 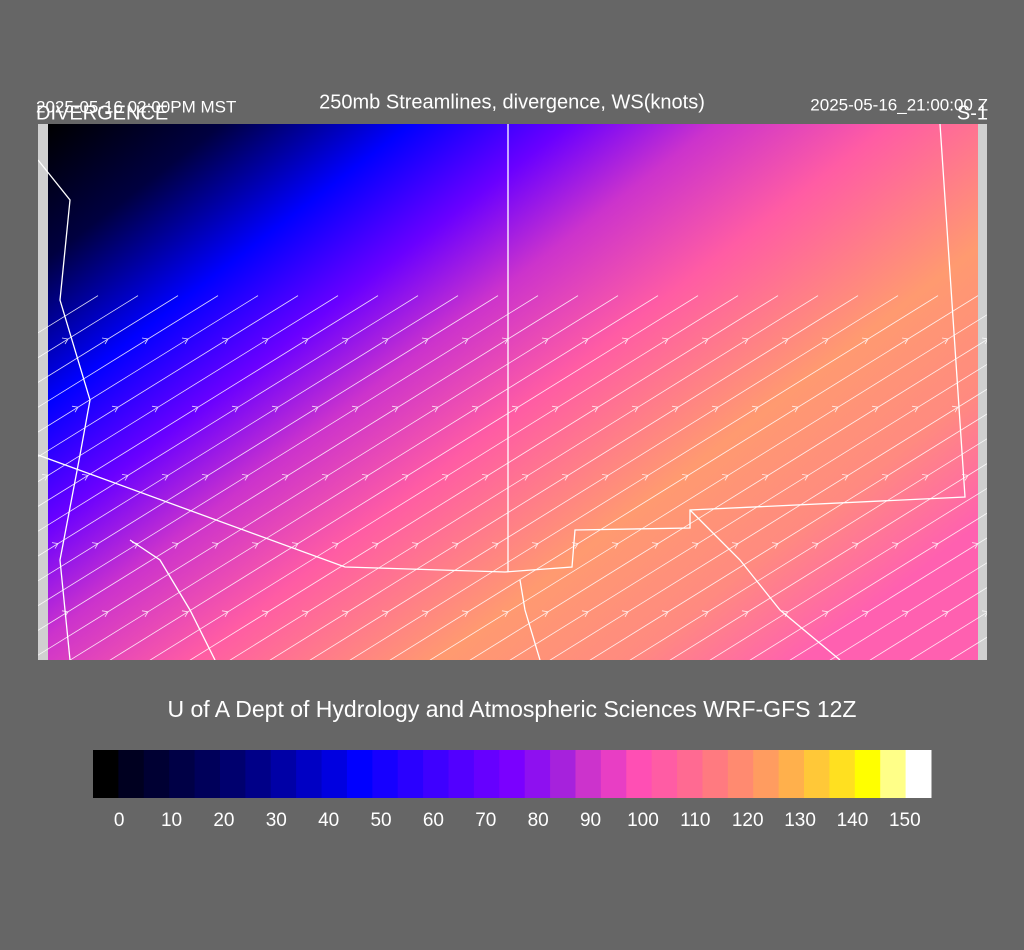 What do you see at coordinates (485, 820) in the screenshot?
I see `tick-label: 70` at bounding box center [485, 820].